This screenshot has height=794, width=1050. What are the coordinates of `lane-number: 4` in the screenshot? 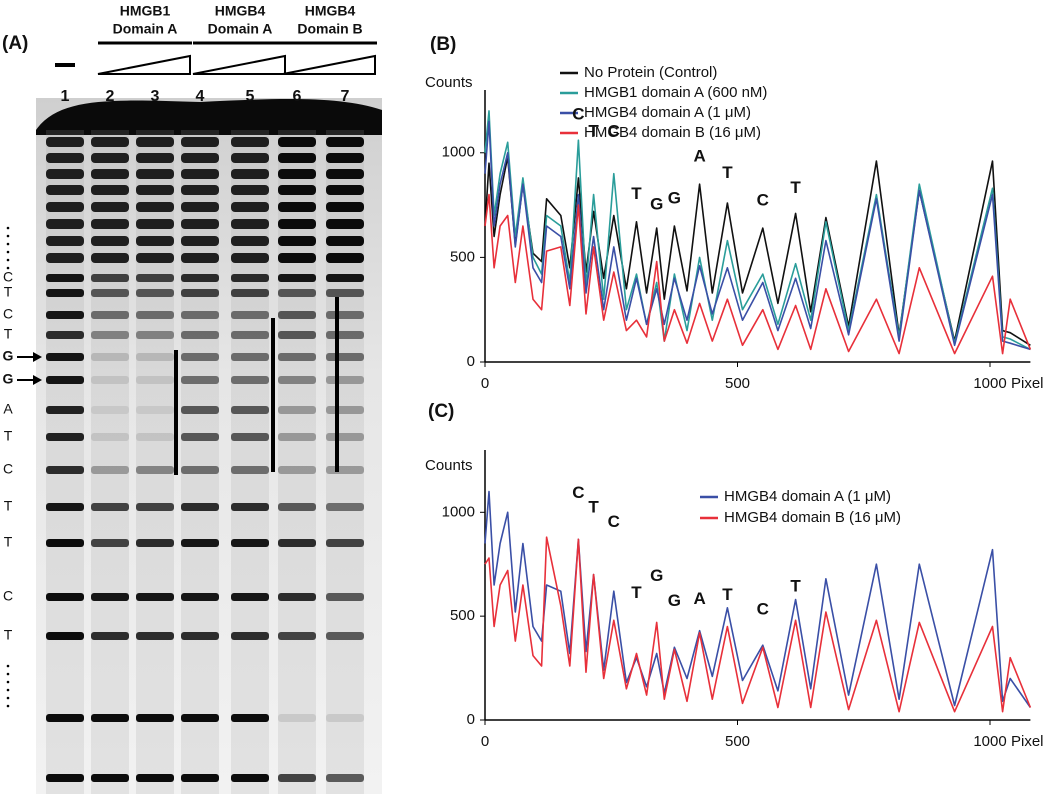 It's located at (200, 96).